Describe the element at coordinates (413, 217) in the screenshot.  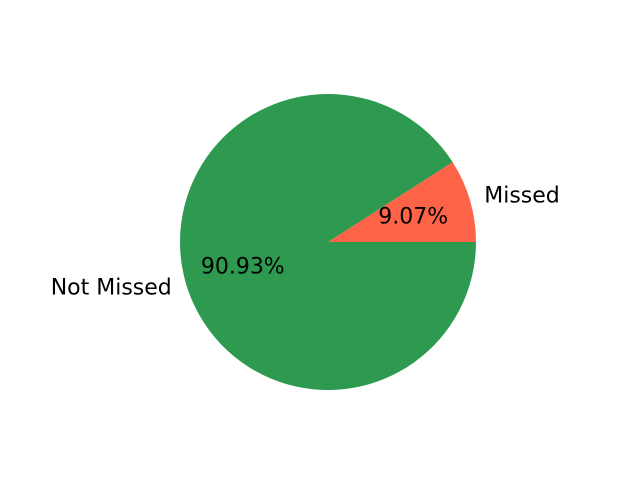
I see `slice-percent-label: 9.07%` at that location.